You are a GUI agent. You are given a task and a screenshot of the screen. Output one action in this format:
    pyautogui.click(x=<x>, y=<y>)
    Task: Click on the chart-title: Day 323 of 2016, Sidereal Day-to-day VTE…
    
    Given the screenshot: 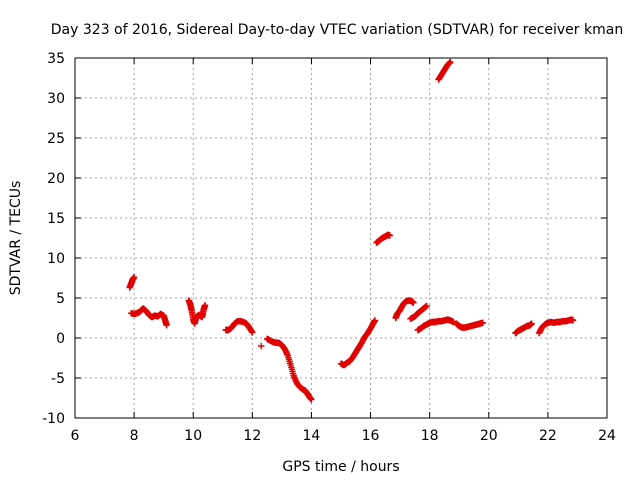 What is the action you would take?
    pyautogui.click(x=337, y=30)
    